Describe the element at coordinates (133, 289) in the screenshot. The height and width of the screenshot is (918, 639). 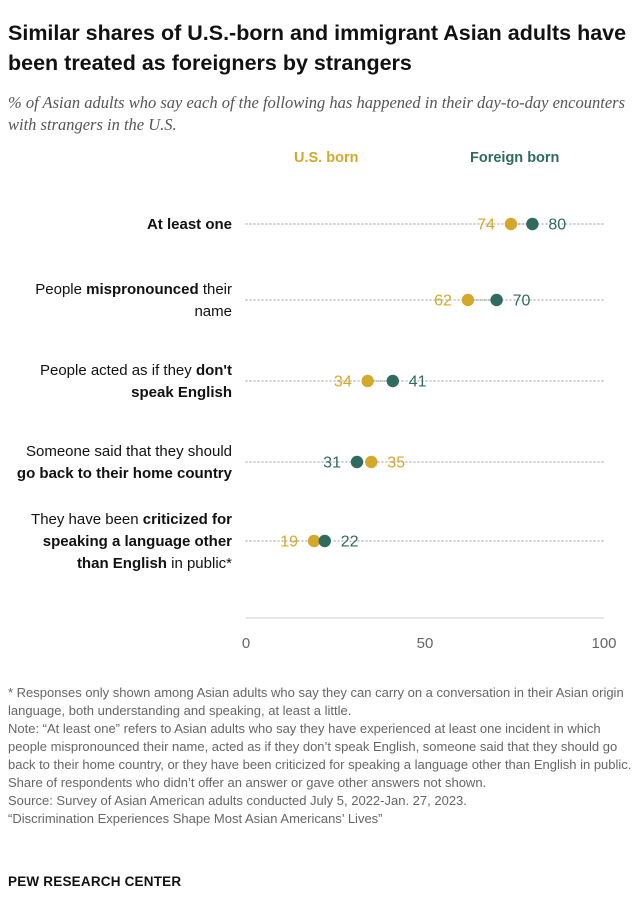
I see `category-label: People mispronounced their` at that location.